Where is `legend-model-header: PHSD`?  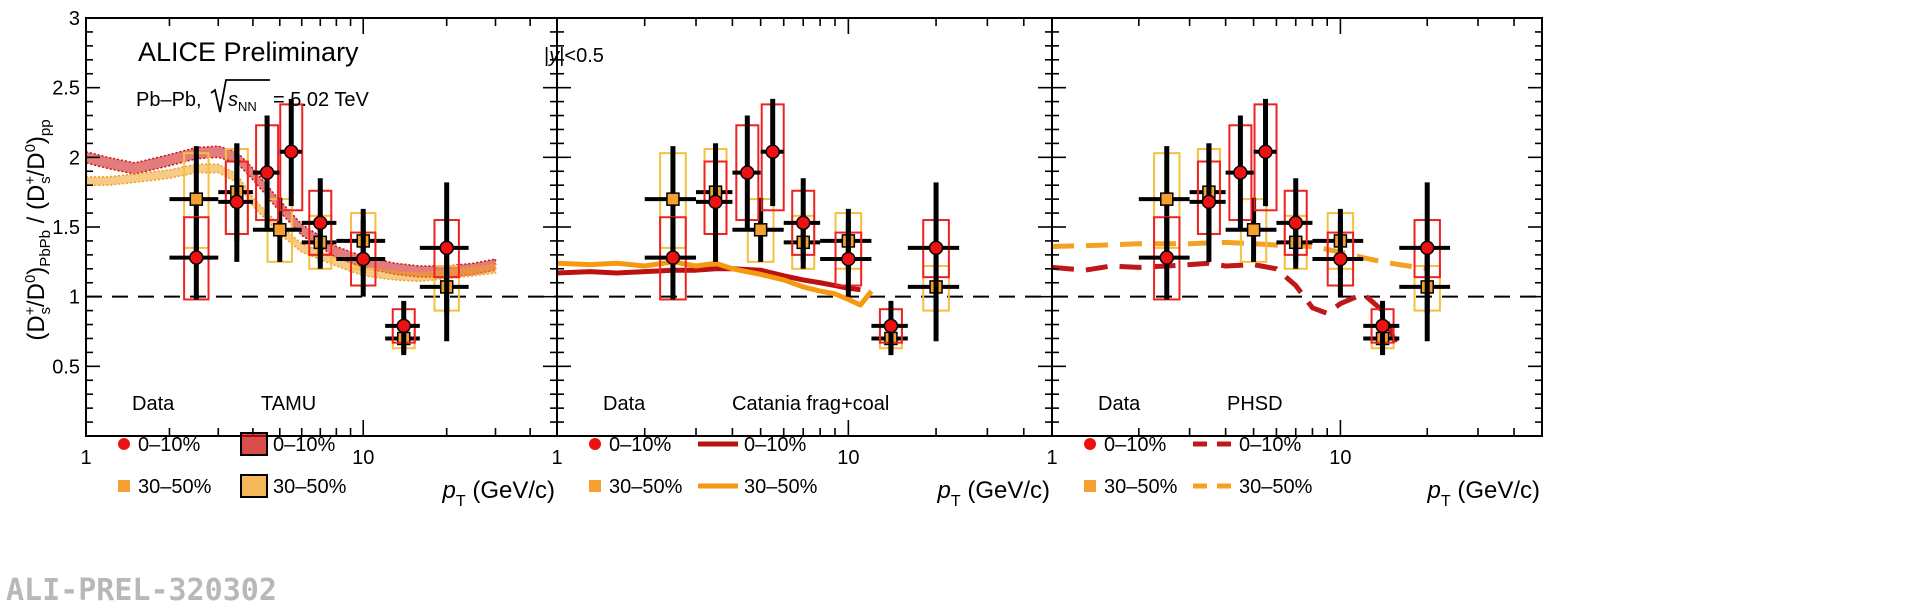 legend-model-header: PHSD is located at coordinates (1255, 404).